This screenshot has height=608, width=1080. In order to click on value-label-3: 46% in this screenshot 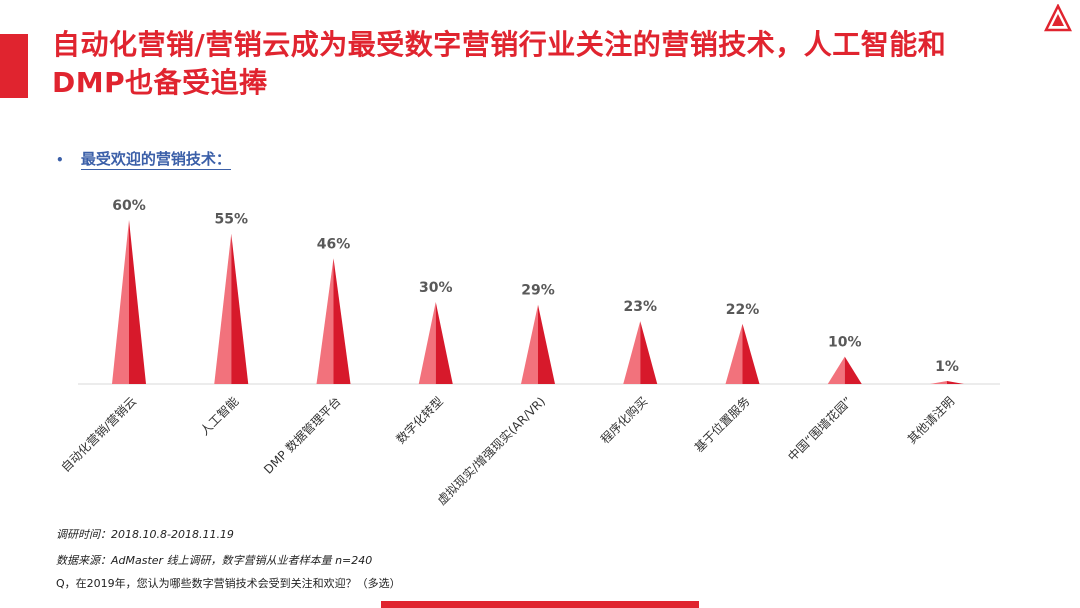, I will do `click(334, 244)`.